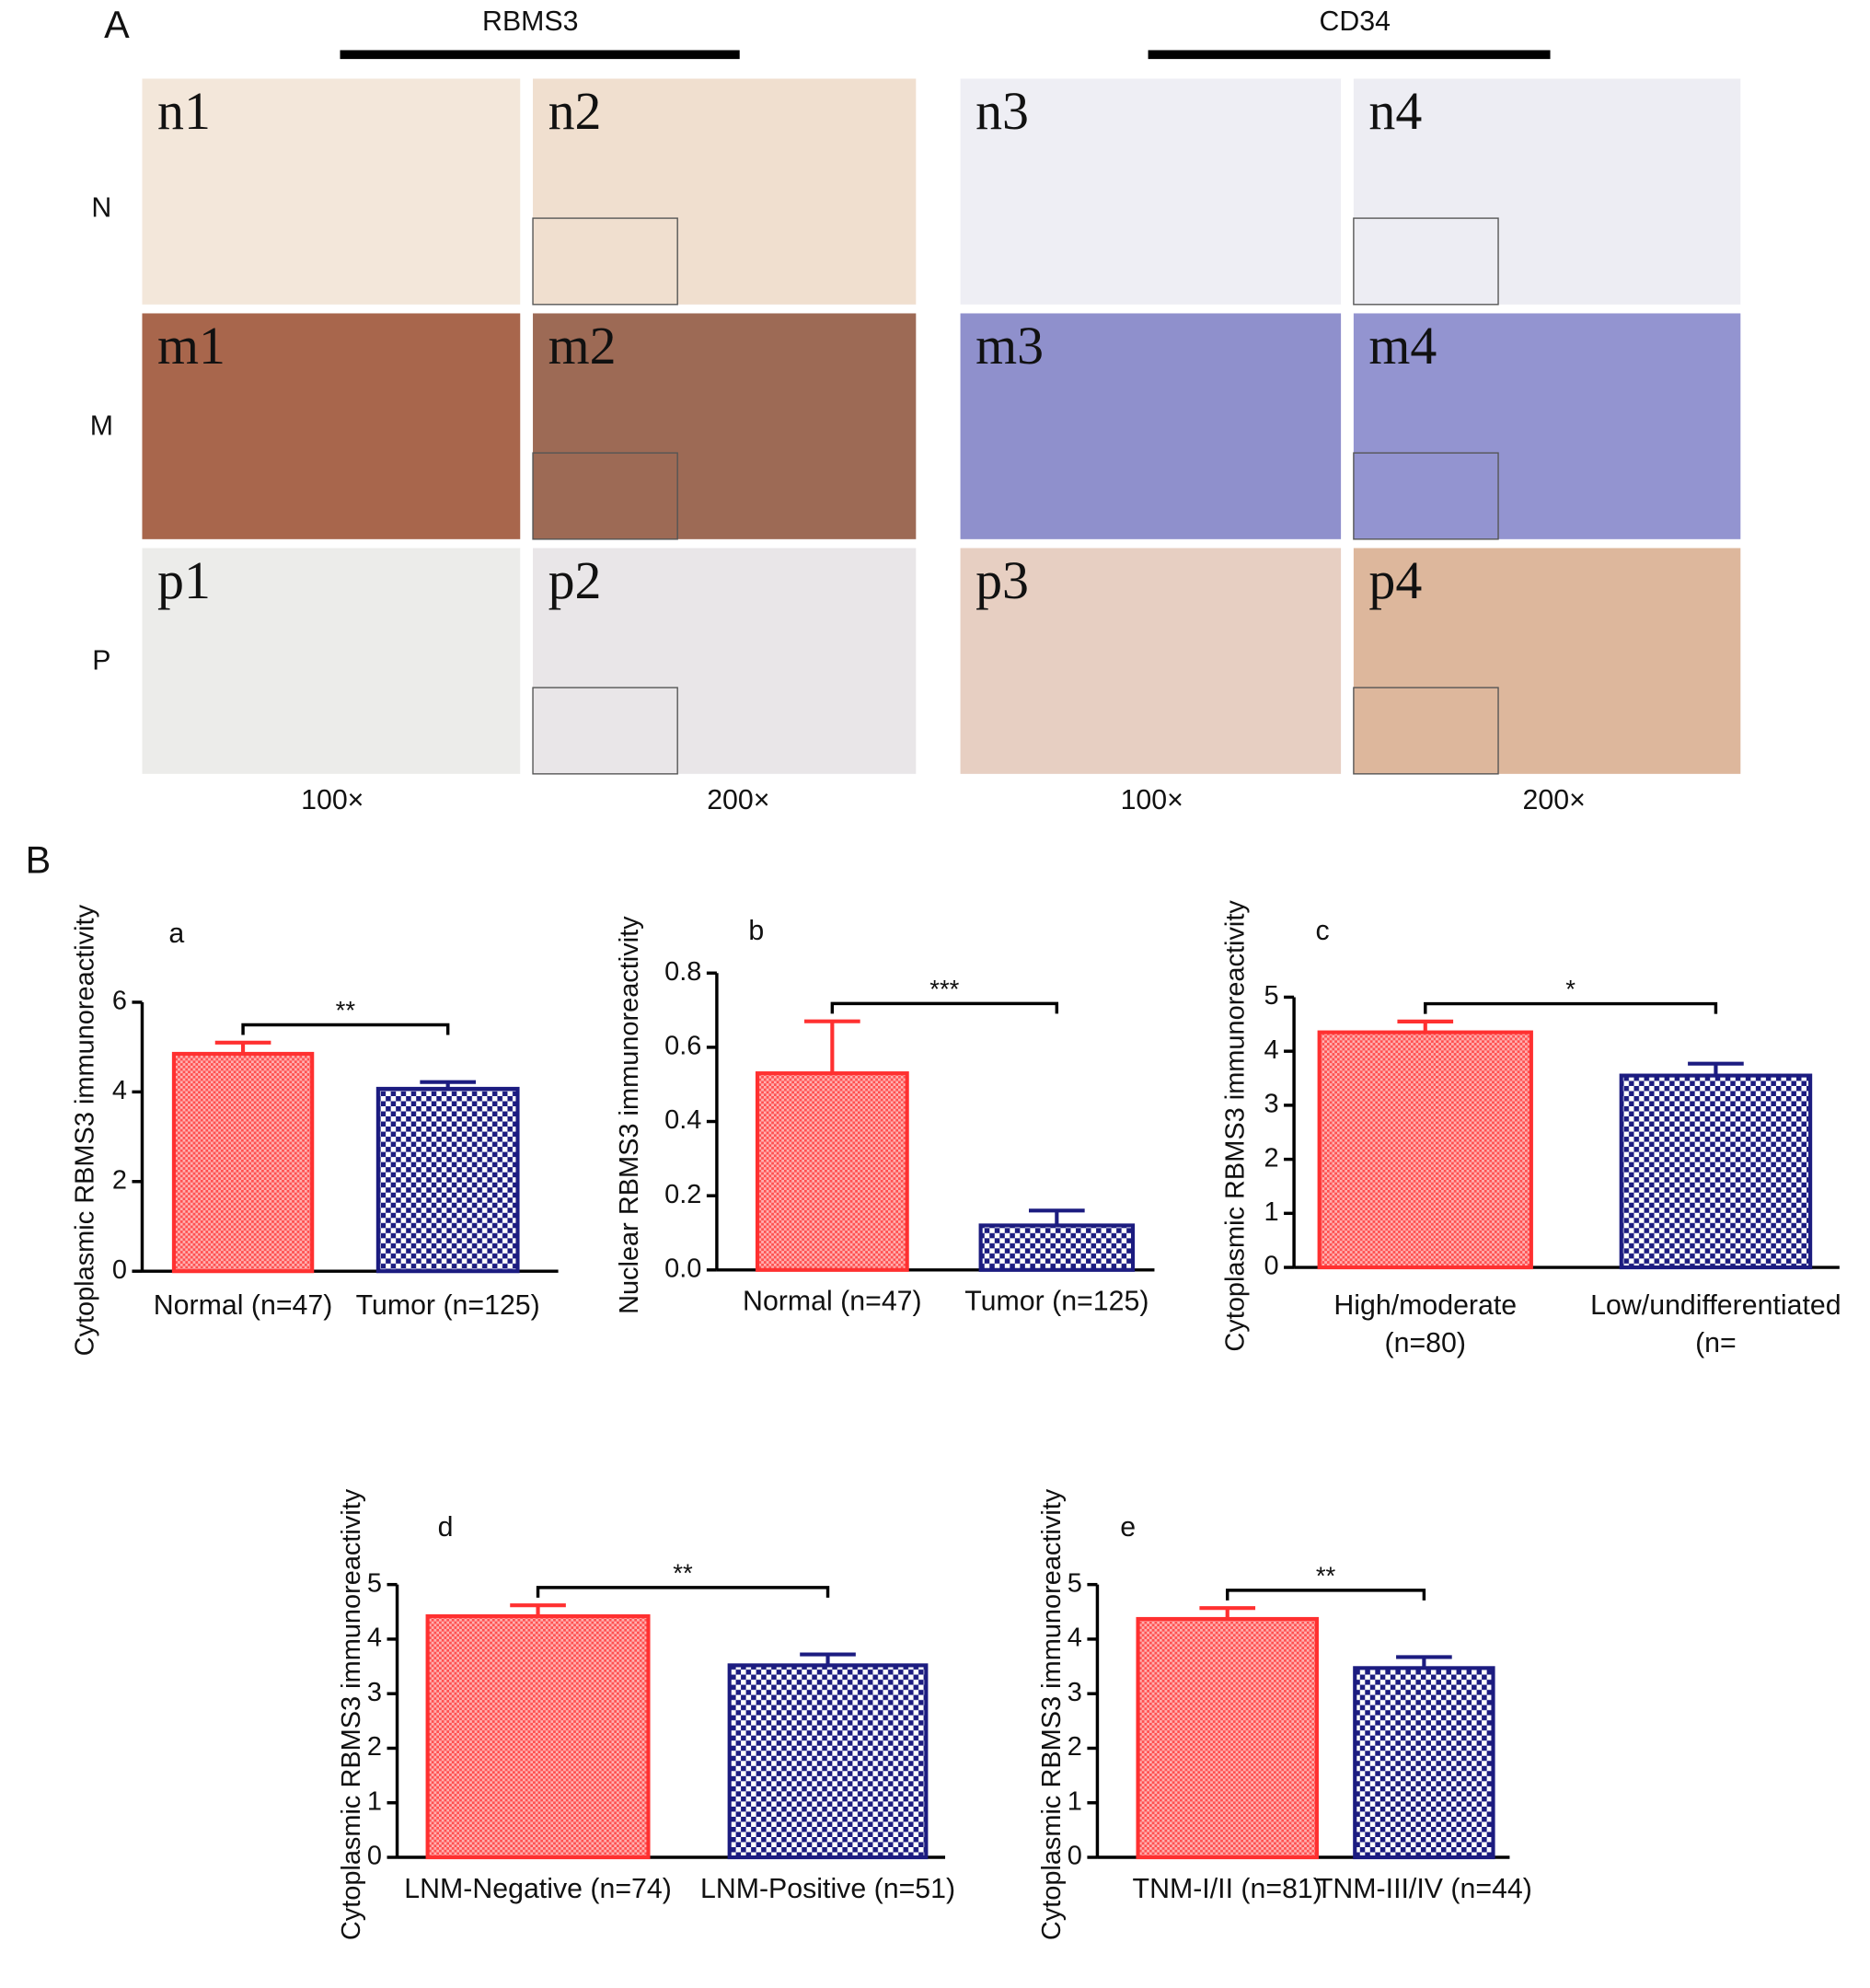 The height and width of the screenshot is (1988, 1870). Describe the element at coordinates (1570, 989) in the screenshot. I see `significance-label: *` at that location.